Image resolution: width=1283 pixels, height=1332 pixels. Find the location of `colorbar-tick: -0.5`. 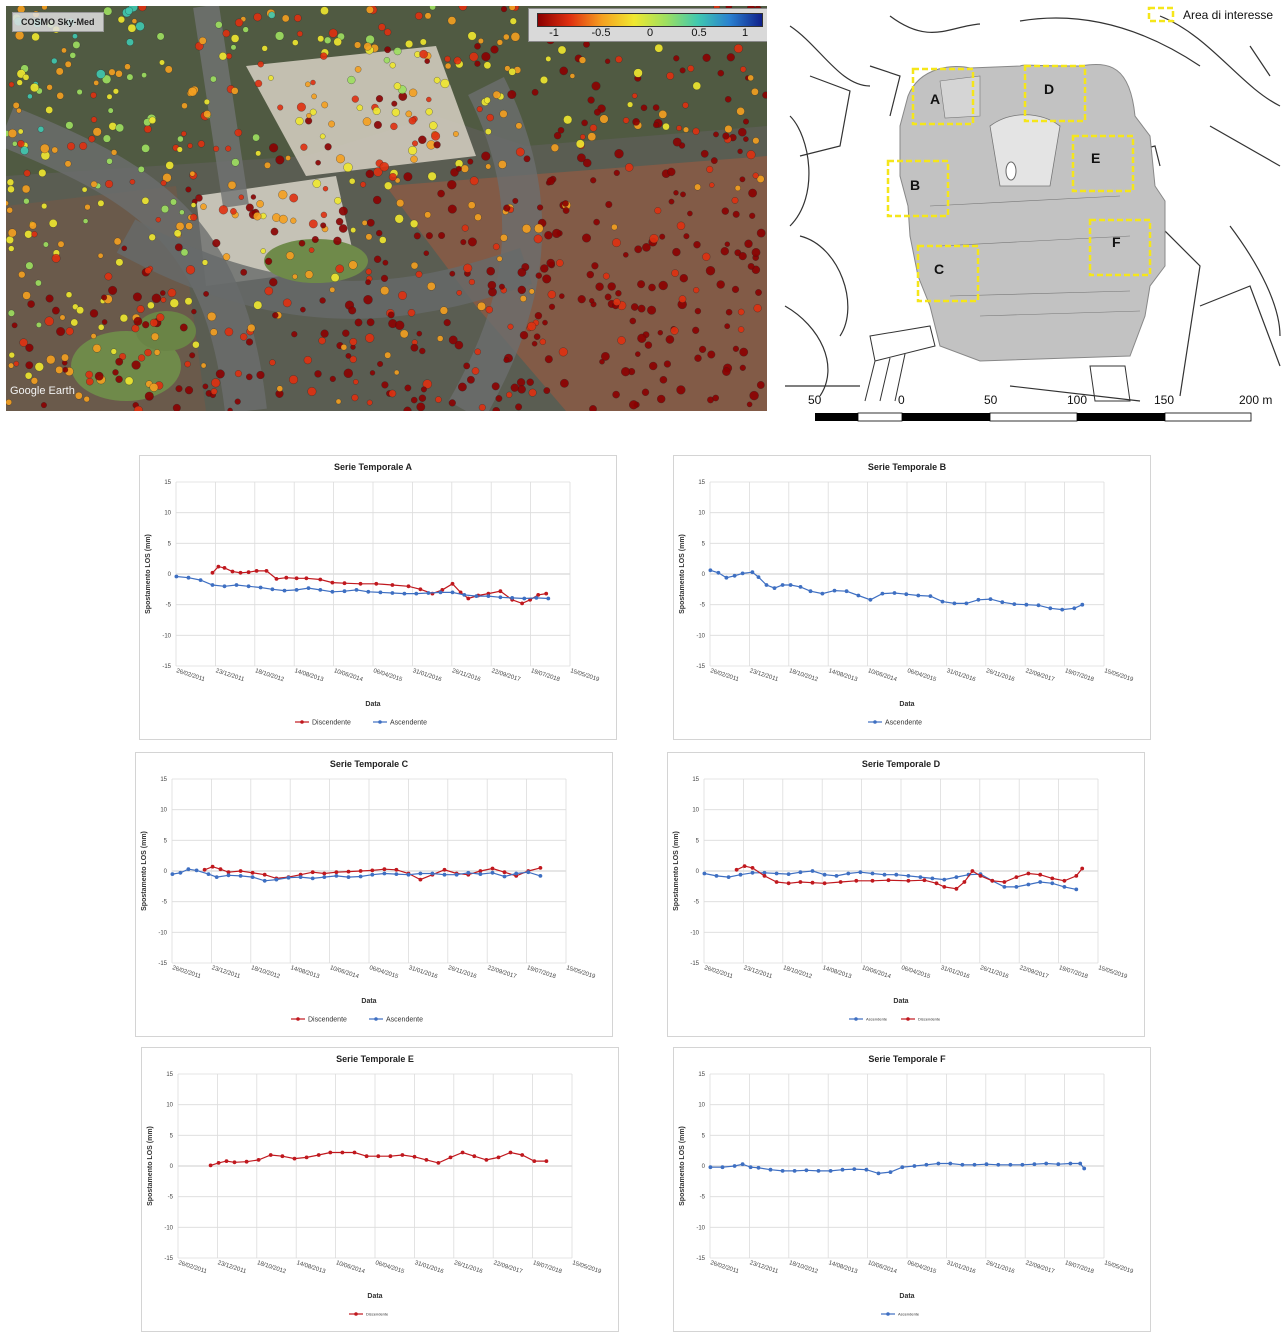

colorbar-tick: -0.5 is located at coordinates (601, 33).